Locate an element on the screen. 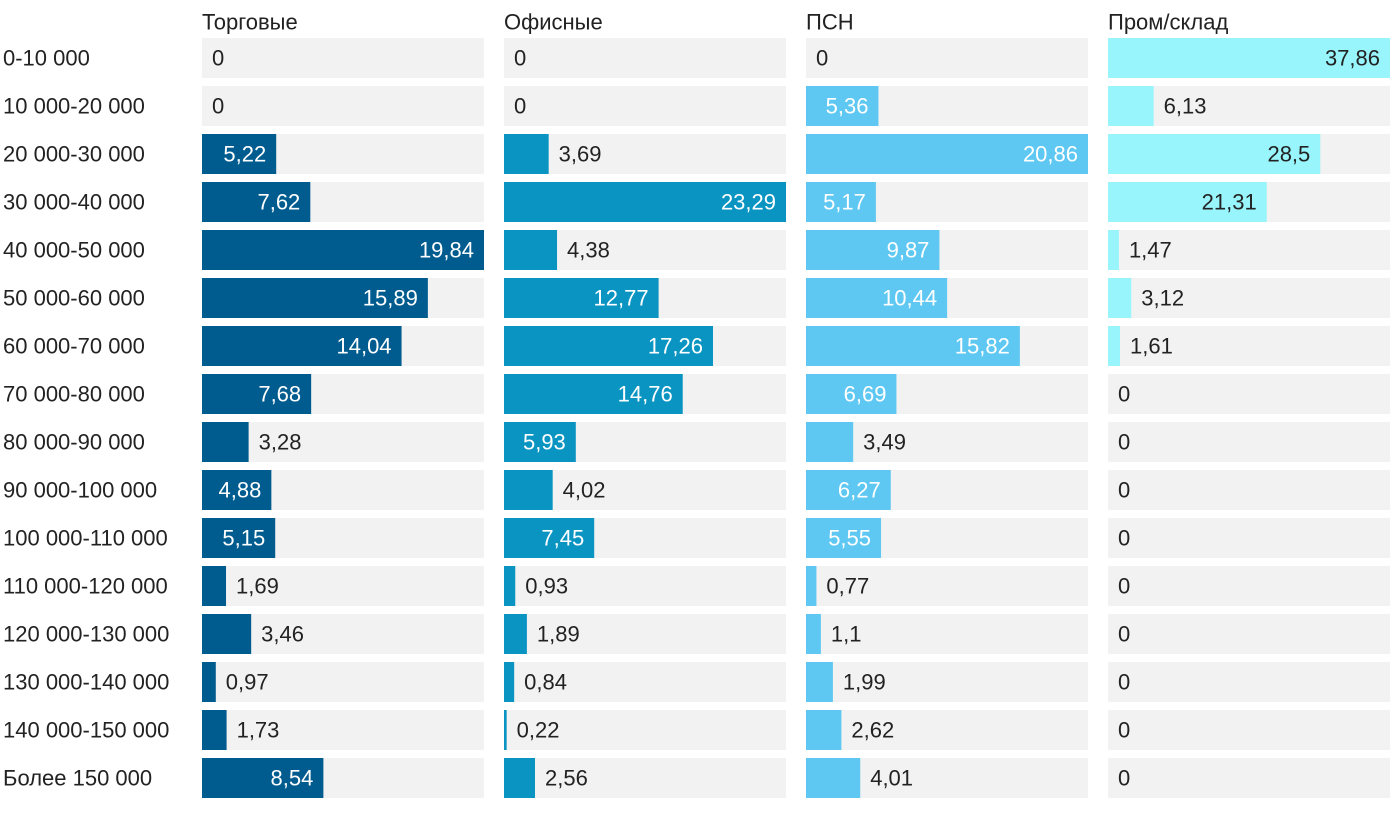 This screenshot has width=1400, height=814. data-label: 4,88 is located at coordinates (240, 490).